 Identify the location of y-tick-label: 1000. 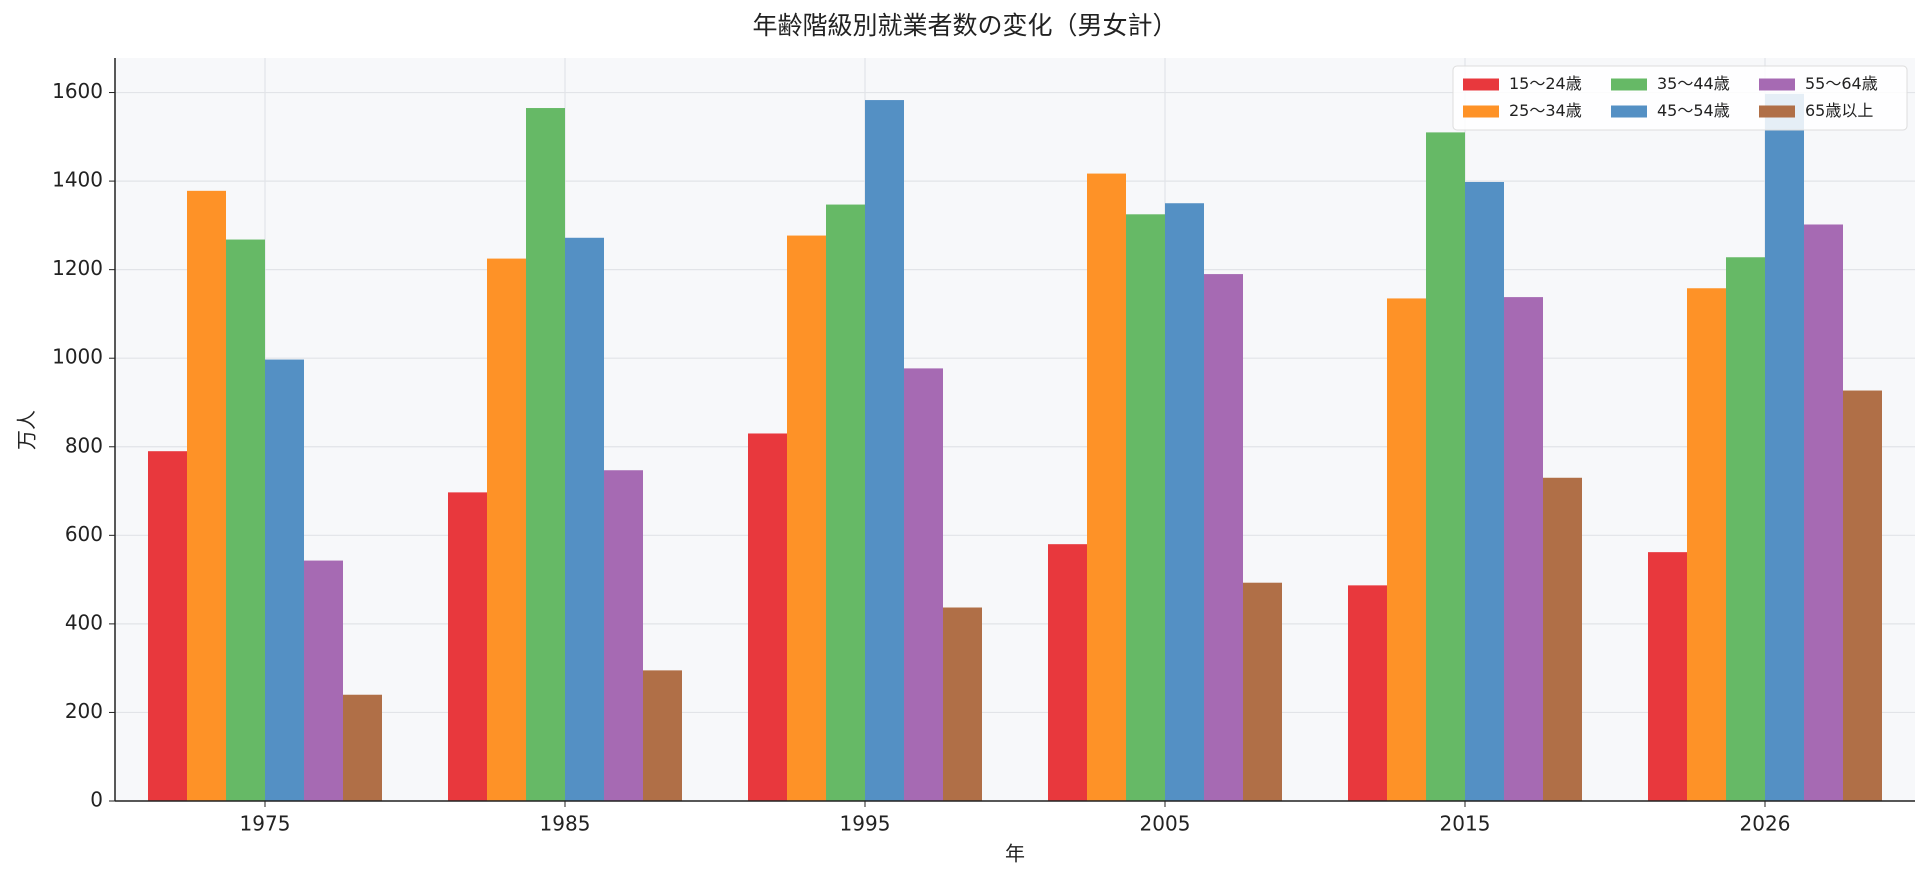
(77, 357).